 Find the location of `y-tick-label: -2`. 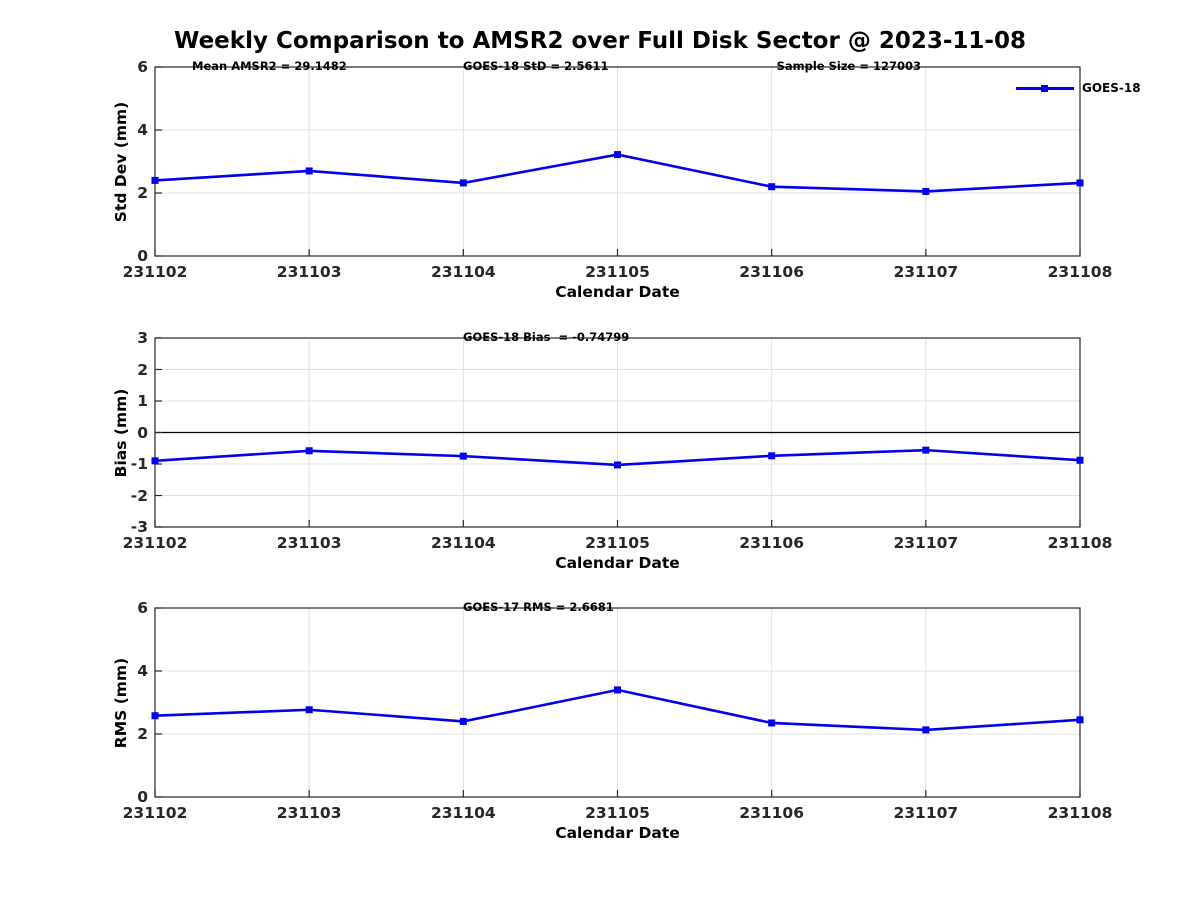

y-tick-label: -2 is located at coordinates (139, 495).